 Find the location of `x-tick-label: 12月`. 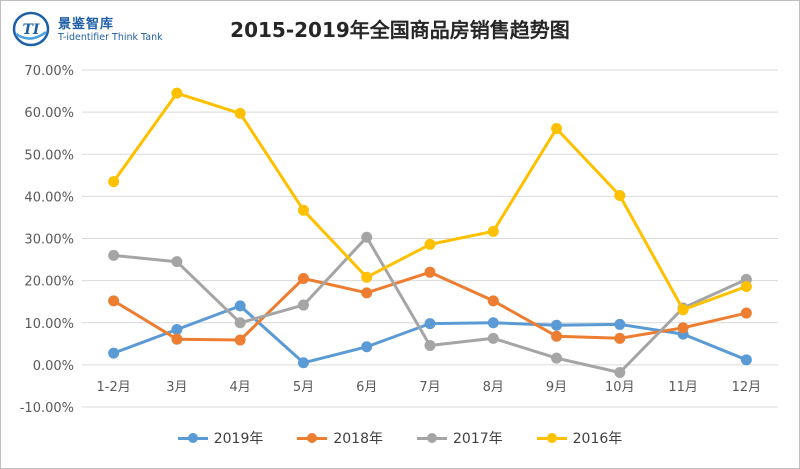

x-tick-label: 12月 is located at coordinates (747, 387).